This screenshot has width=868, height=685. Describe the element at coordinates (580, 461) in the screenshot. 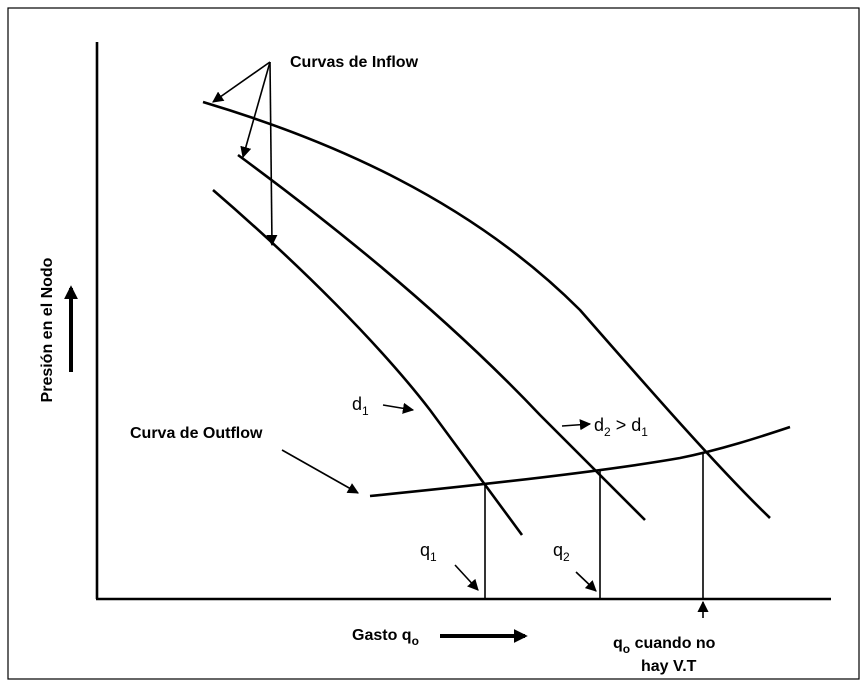

I see `outflow-curve` at that location.